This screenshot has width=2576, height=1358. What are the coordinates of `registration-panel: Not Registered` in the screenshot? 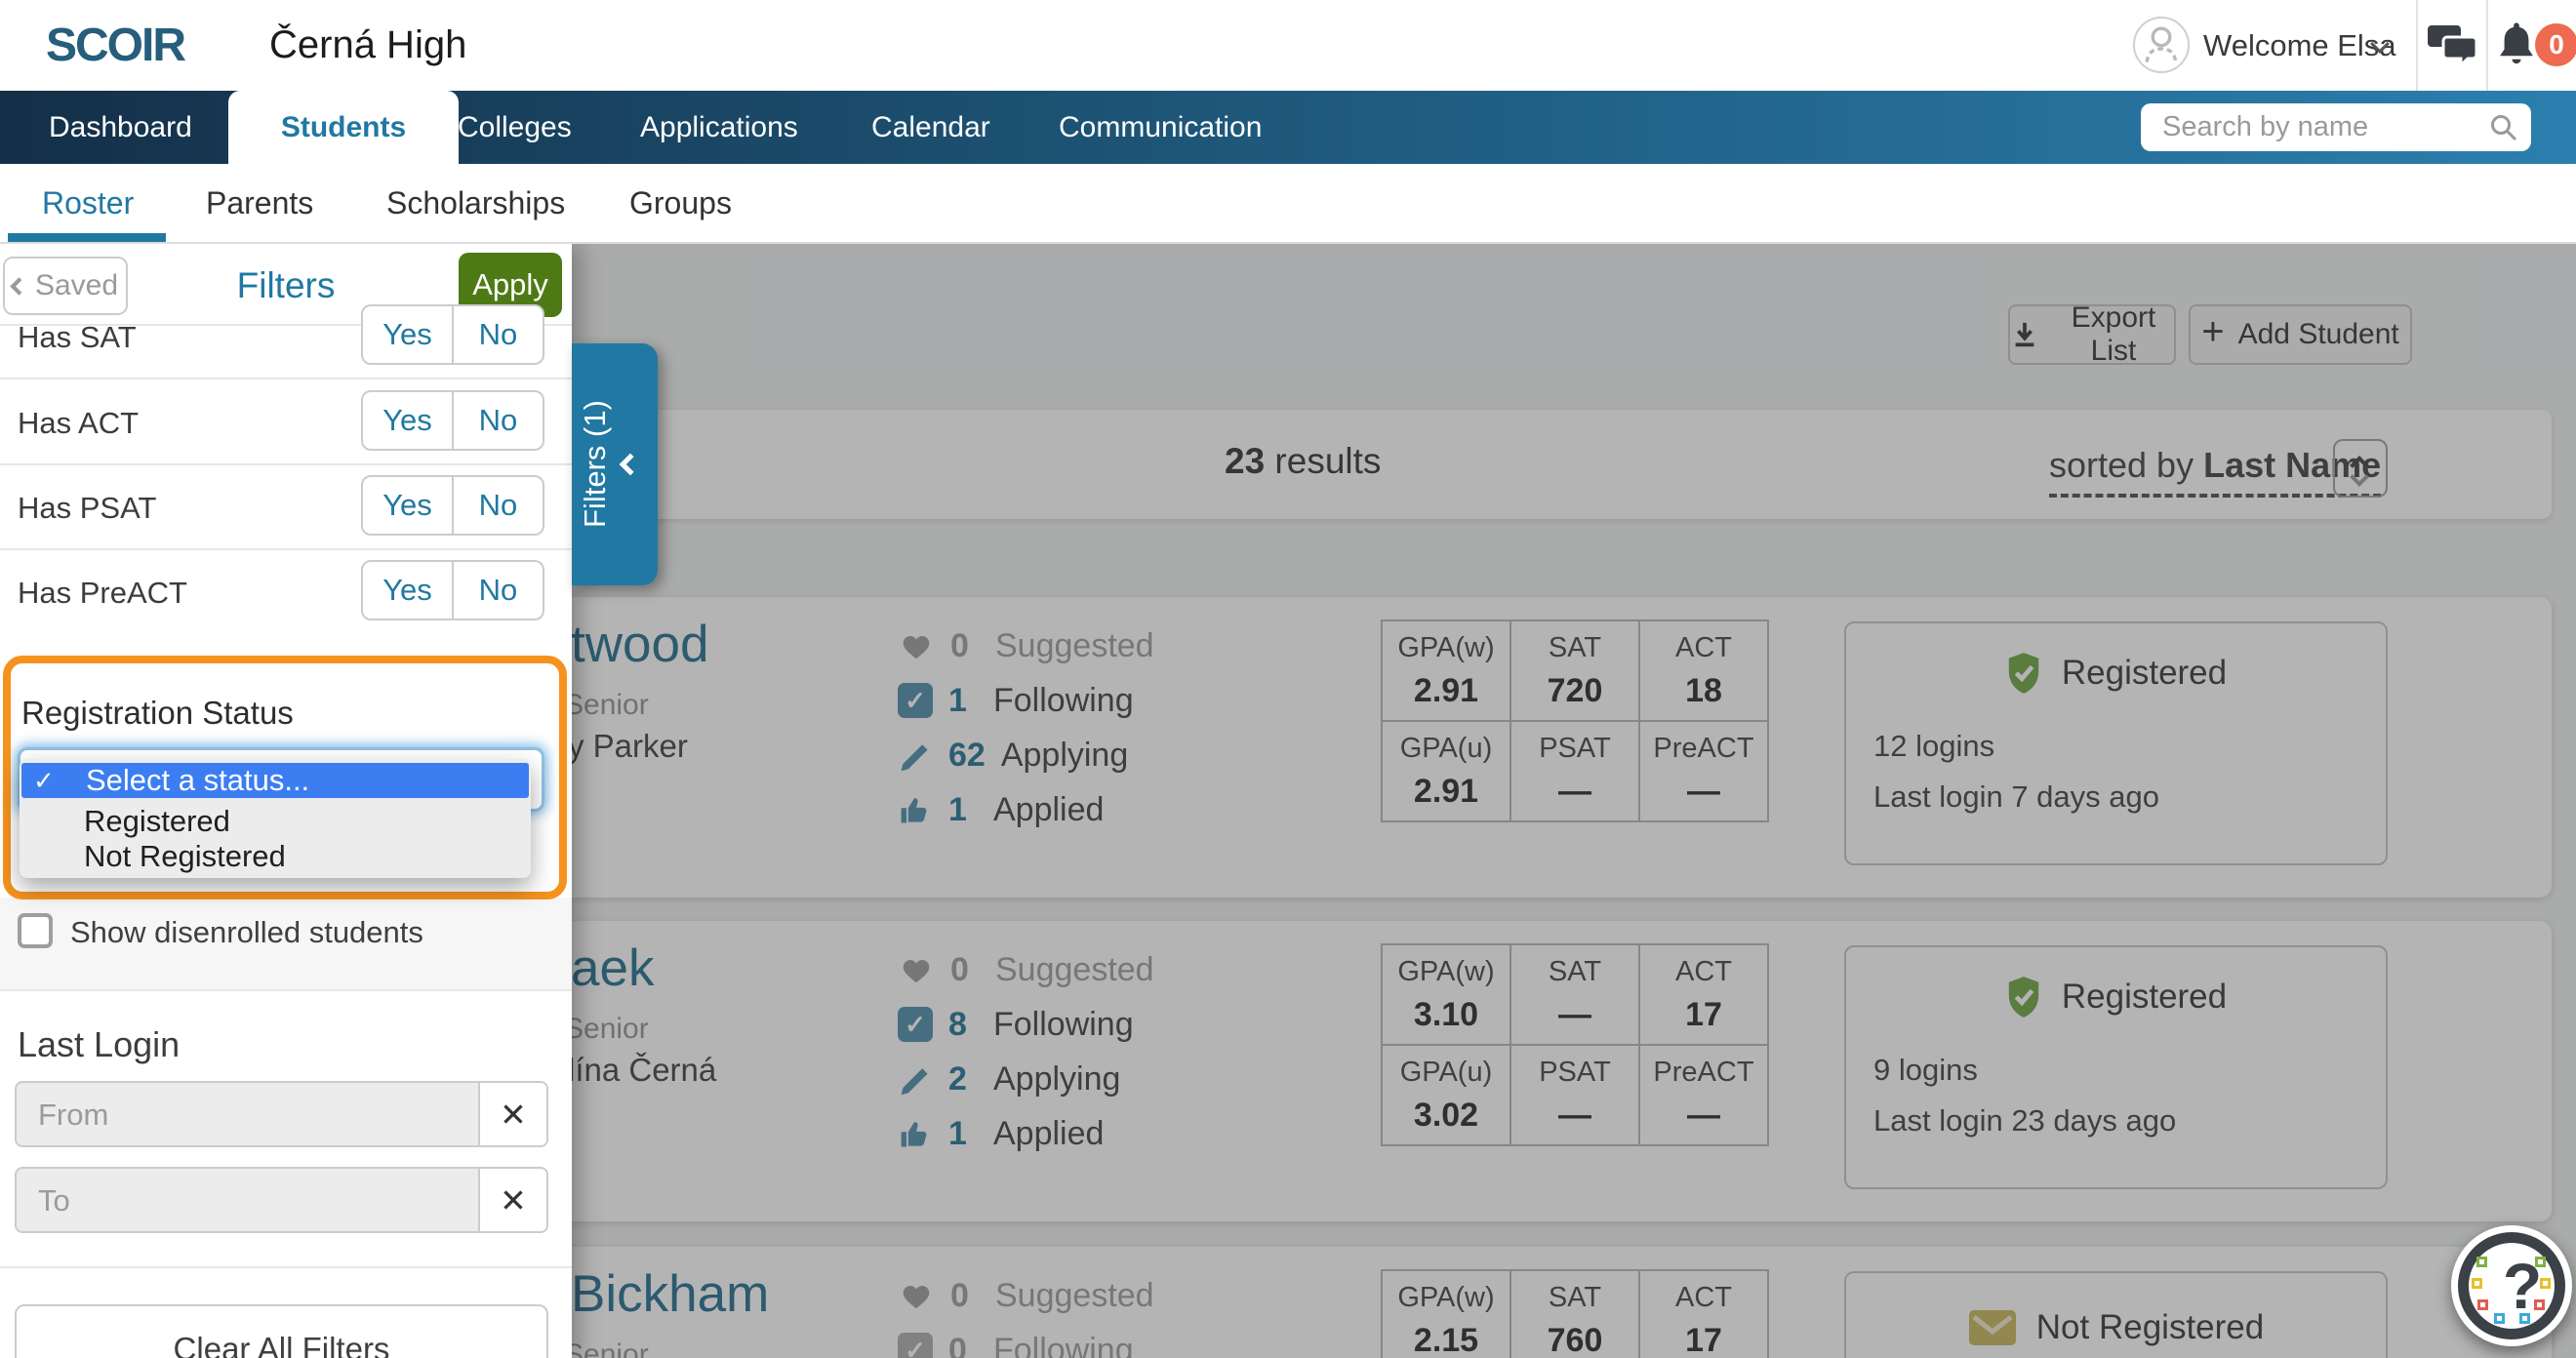 It's located at (2116, 1314).